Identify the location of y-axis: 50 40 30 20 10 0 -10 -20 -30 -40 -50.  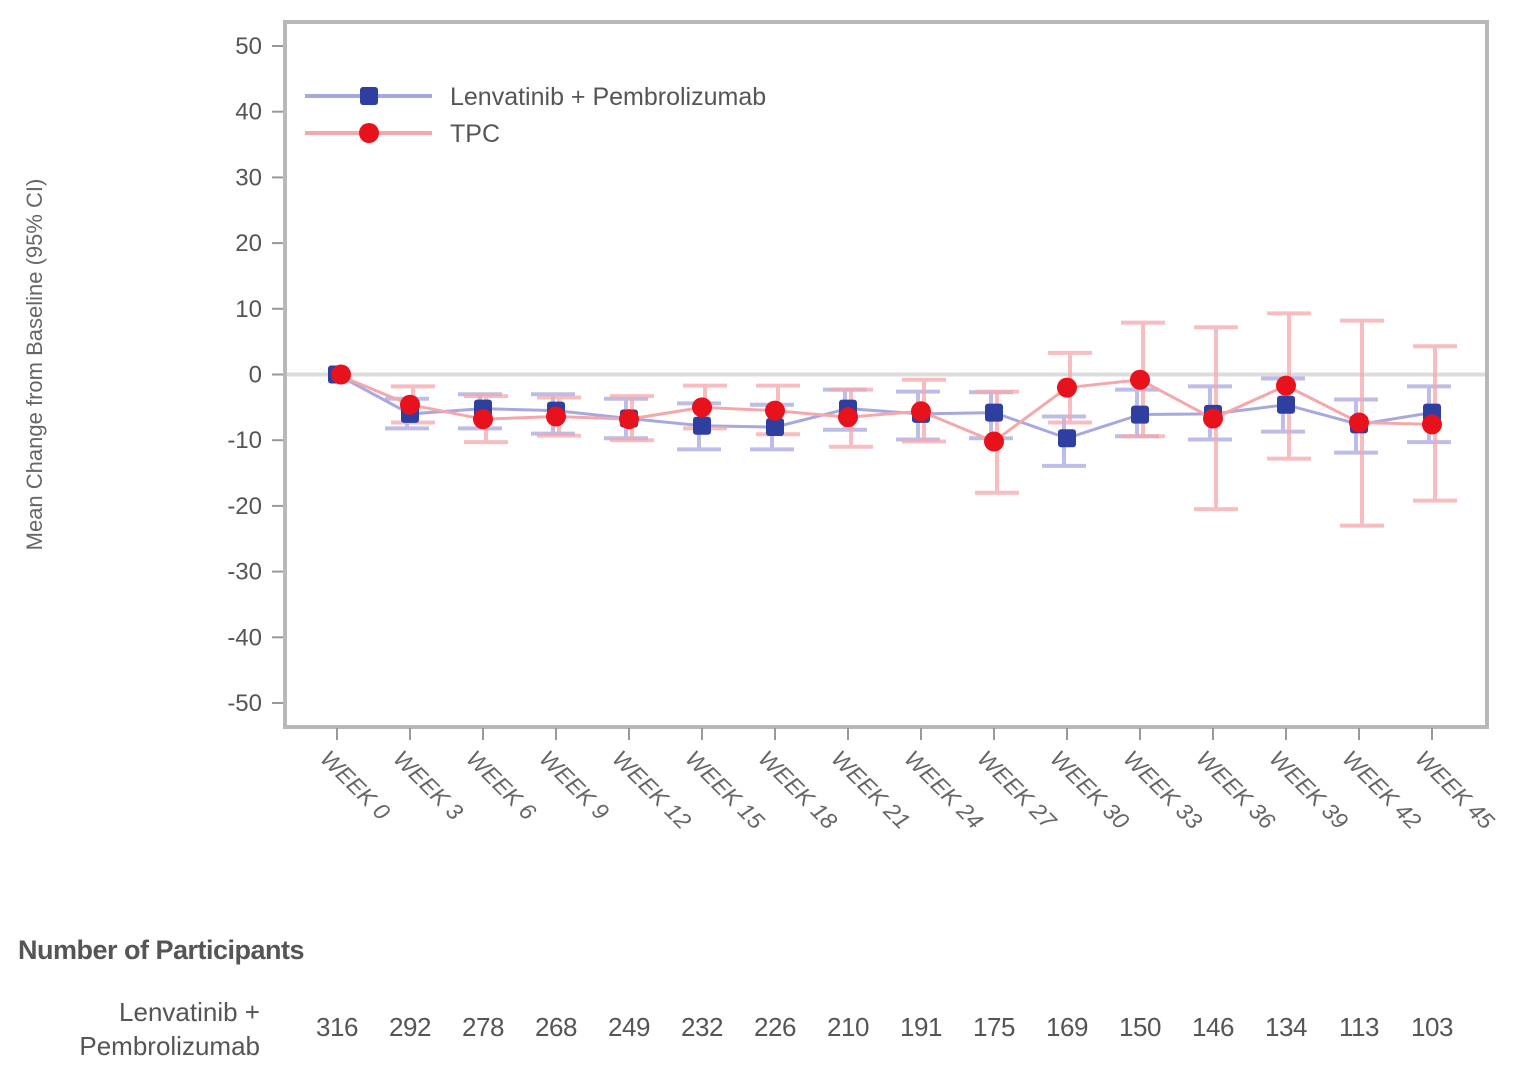
(255, 375).